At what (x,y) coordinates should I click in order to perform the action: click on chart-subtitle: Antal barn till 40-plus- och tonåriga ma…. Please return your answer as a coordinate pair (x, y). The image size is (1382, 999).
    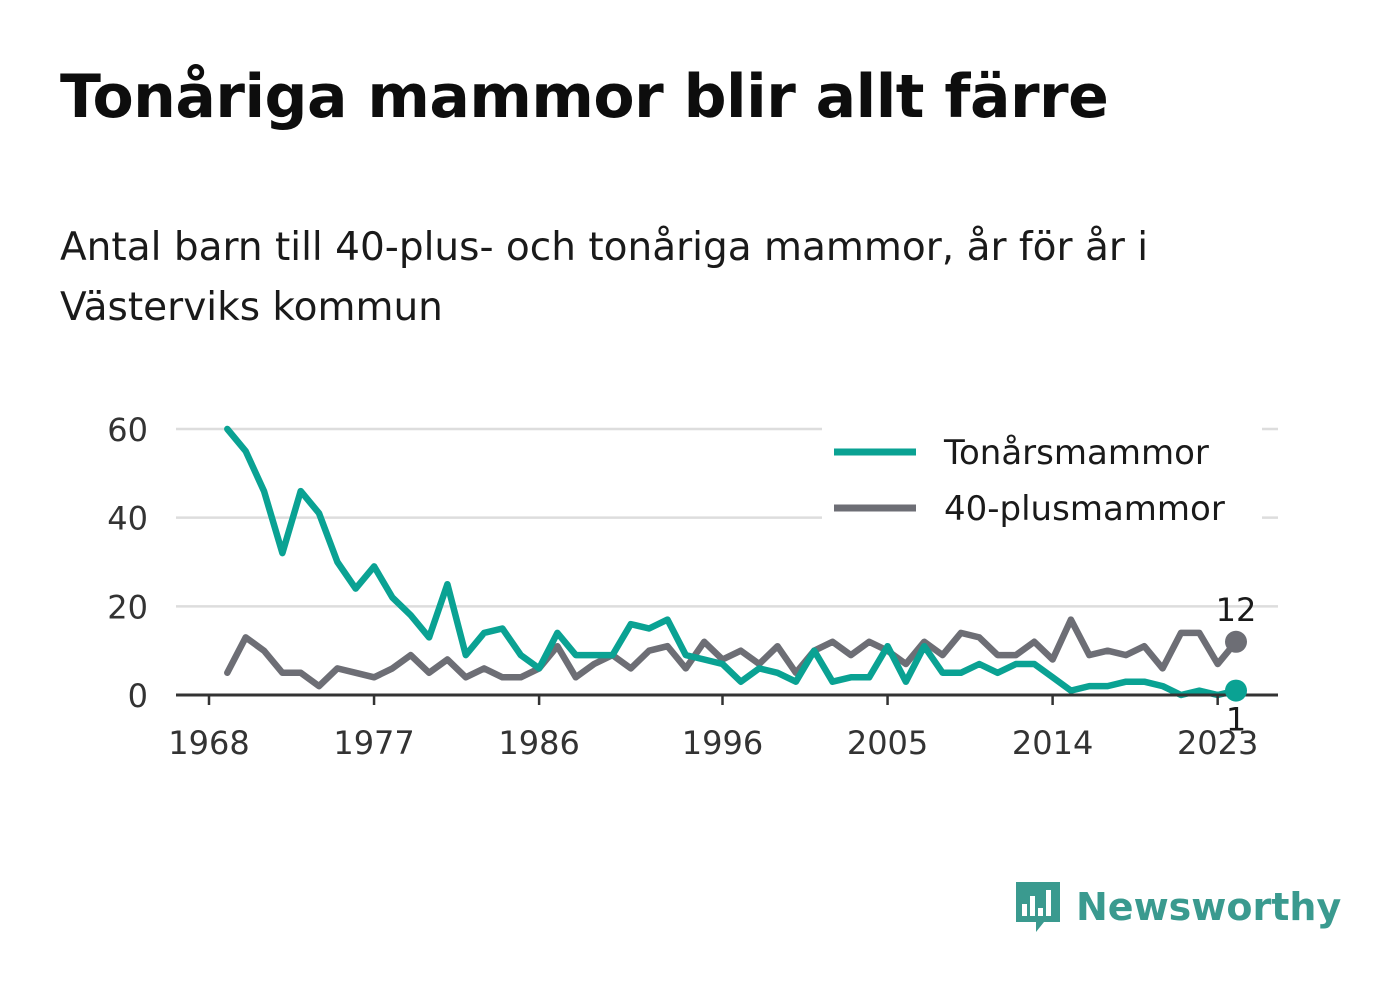
    Looking at the image, I should click on (604, 277).